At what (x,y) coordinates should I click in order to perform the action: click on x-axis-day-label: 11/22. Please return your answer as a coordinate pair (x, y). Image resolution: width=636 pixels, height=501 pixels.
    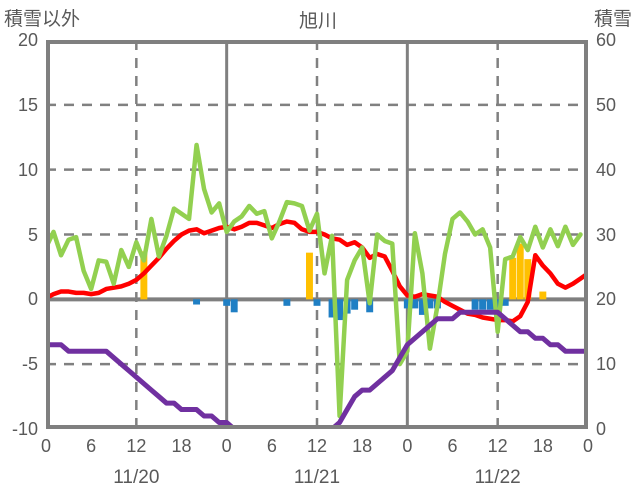
    Looking at the image, I should click on (497, 477).